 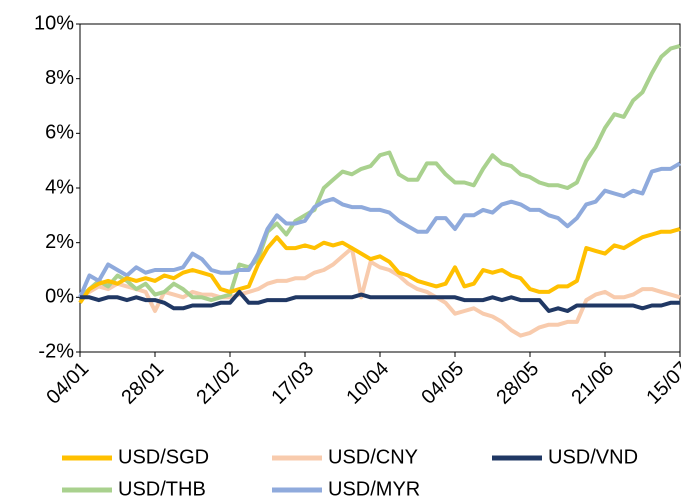 I want to click on x-tick-label: 10/04, so click(x=367, y=383).